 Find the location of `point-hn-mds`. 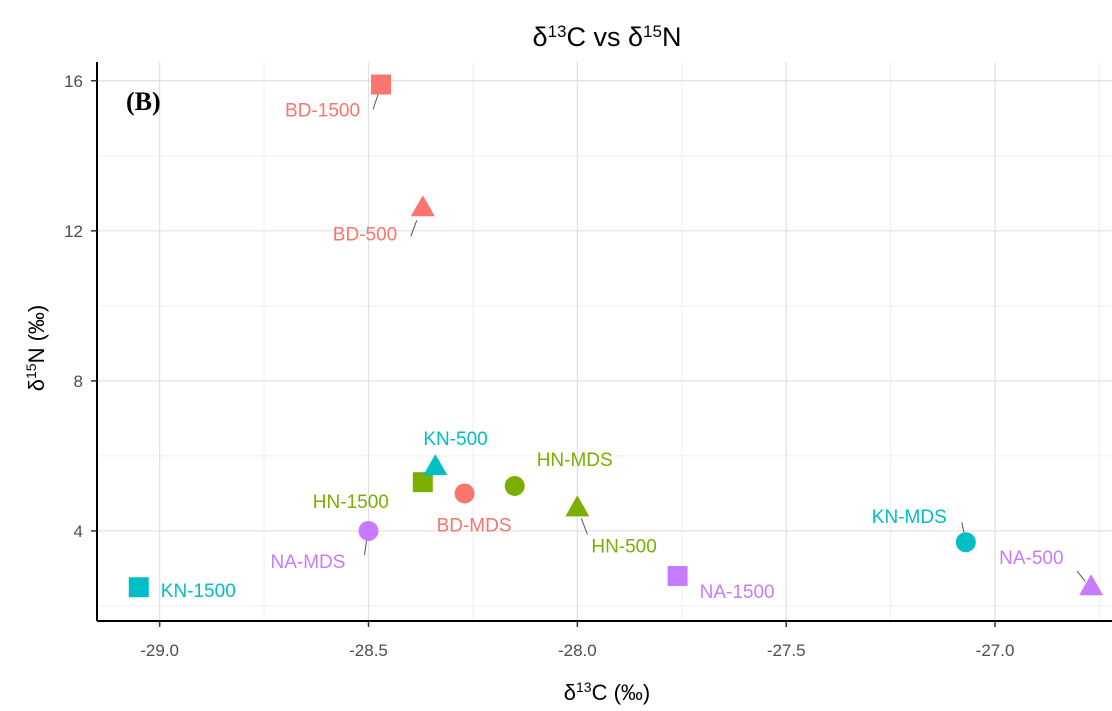

point-hn-mds is located at coordinates (514, 485).